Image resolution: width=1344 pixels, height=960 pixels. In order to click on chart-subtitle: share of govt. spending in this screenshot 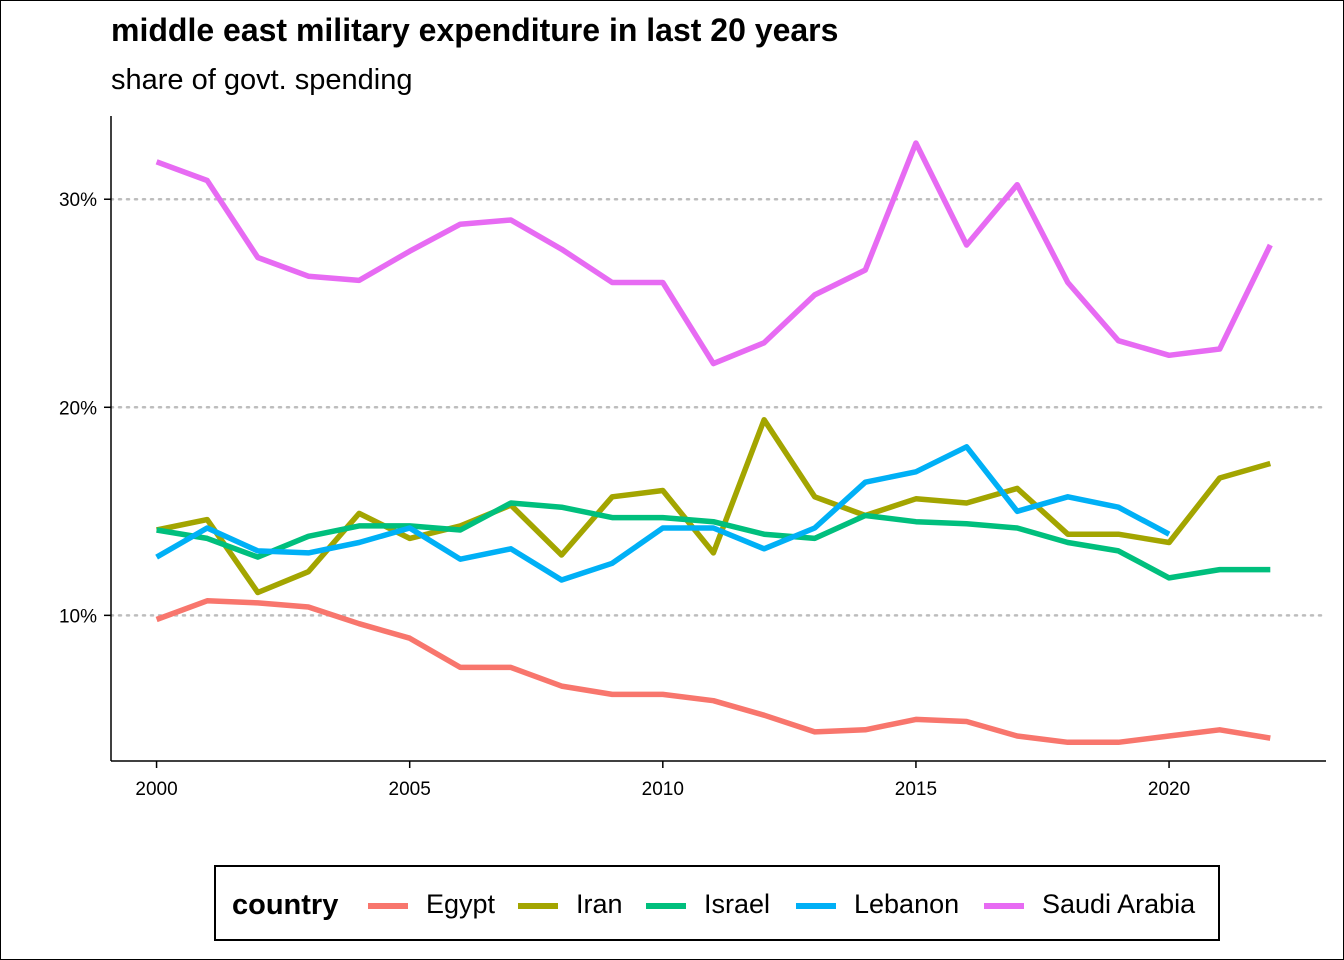, I will do `click(262, 80)`.